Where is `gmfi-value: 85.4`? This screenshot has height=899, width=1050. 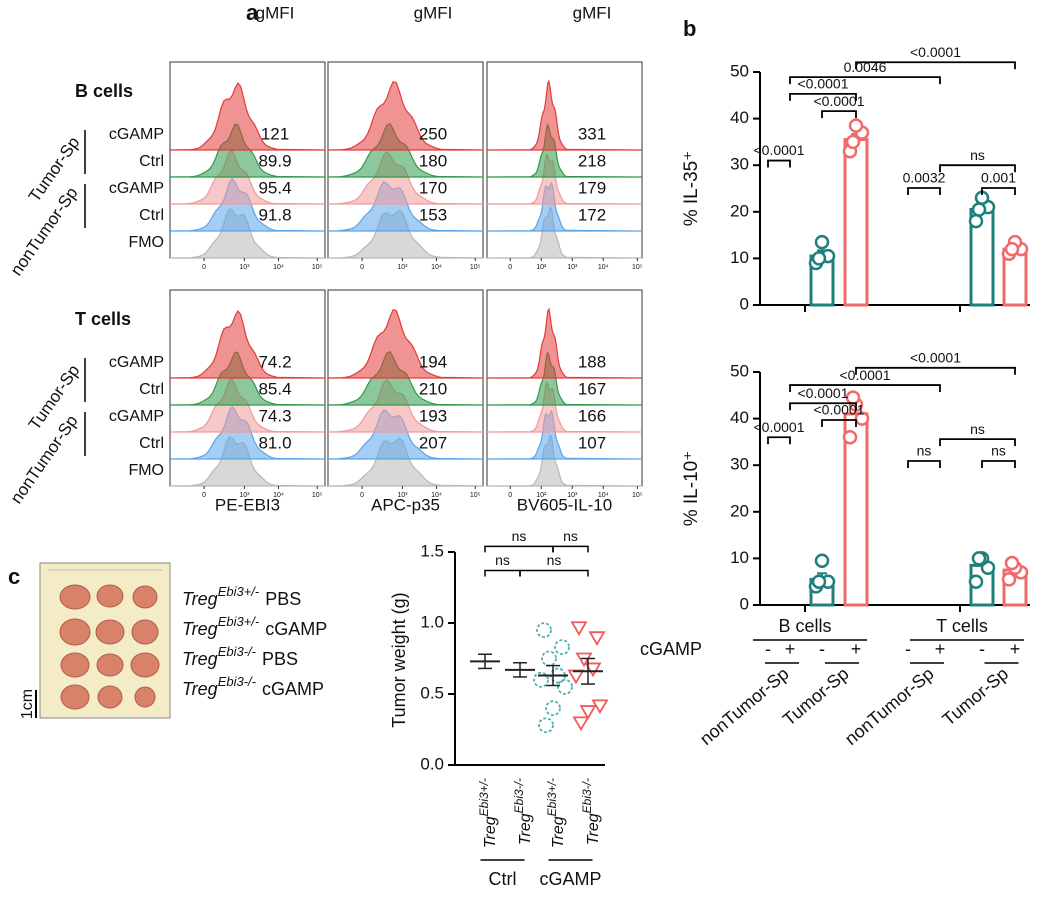 gmfi-value: 85.4 is located at coordinates (274, 388).